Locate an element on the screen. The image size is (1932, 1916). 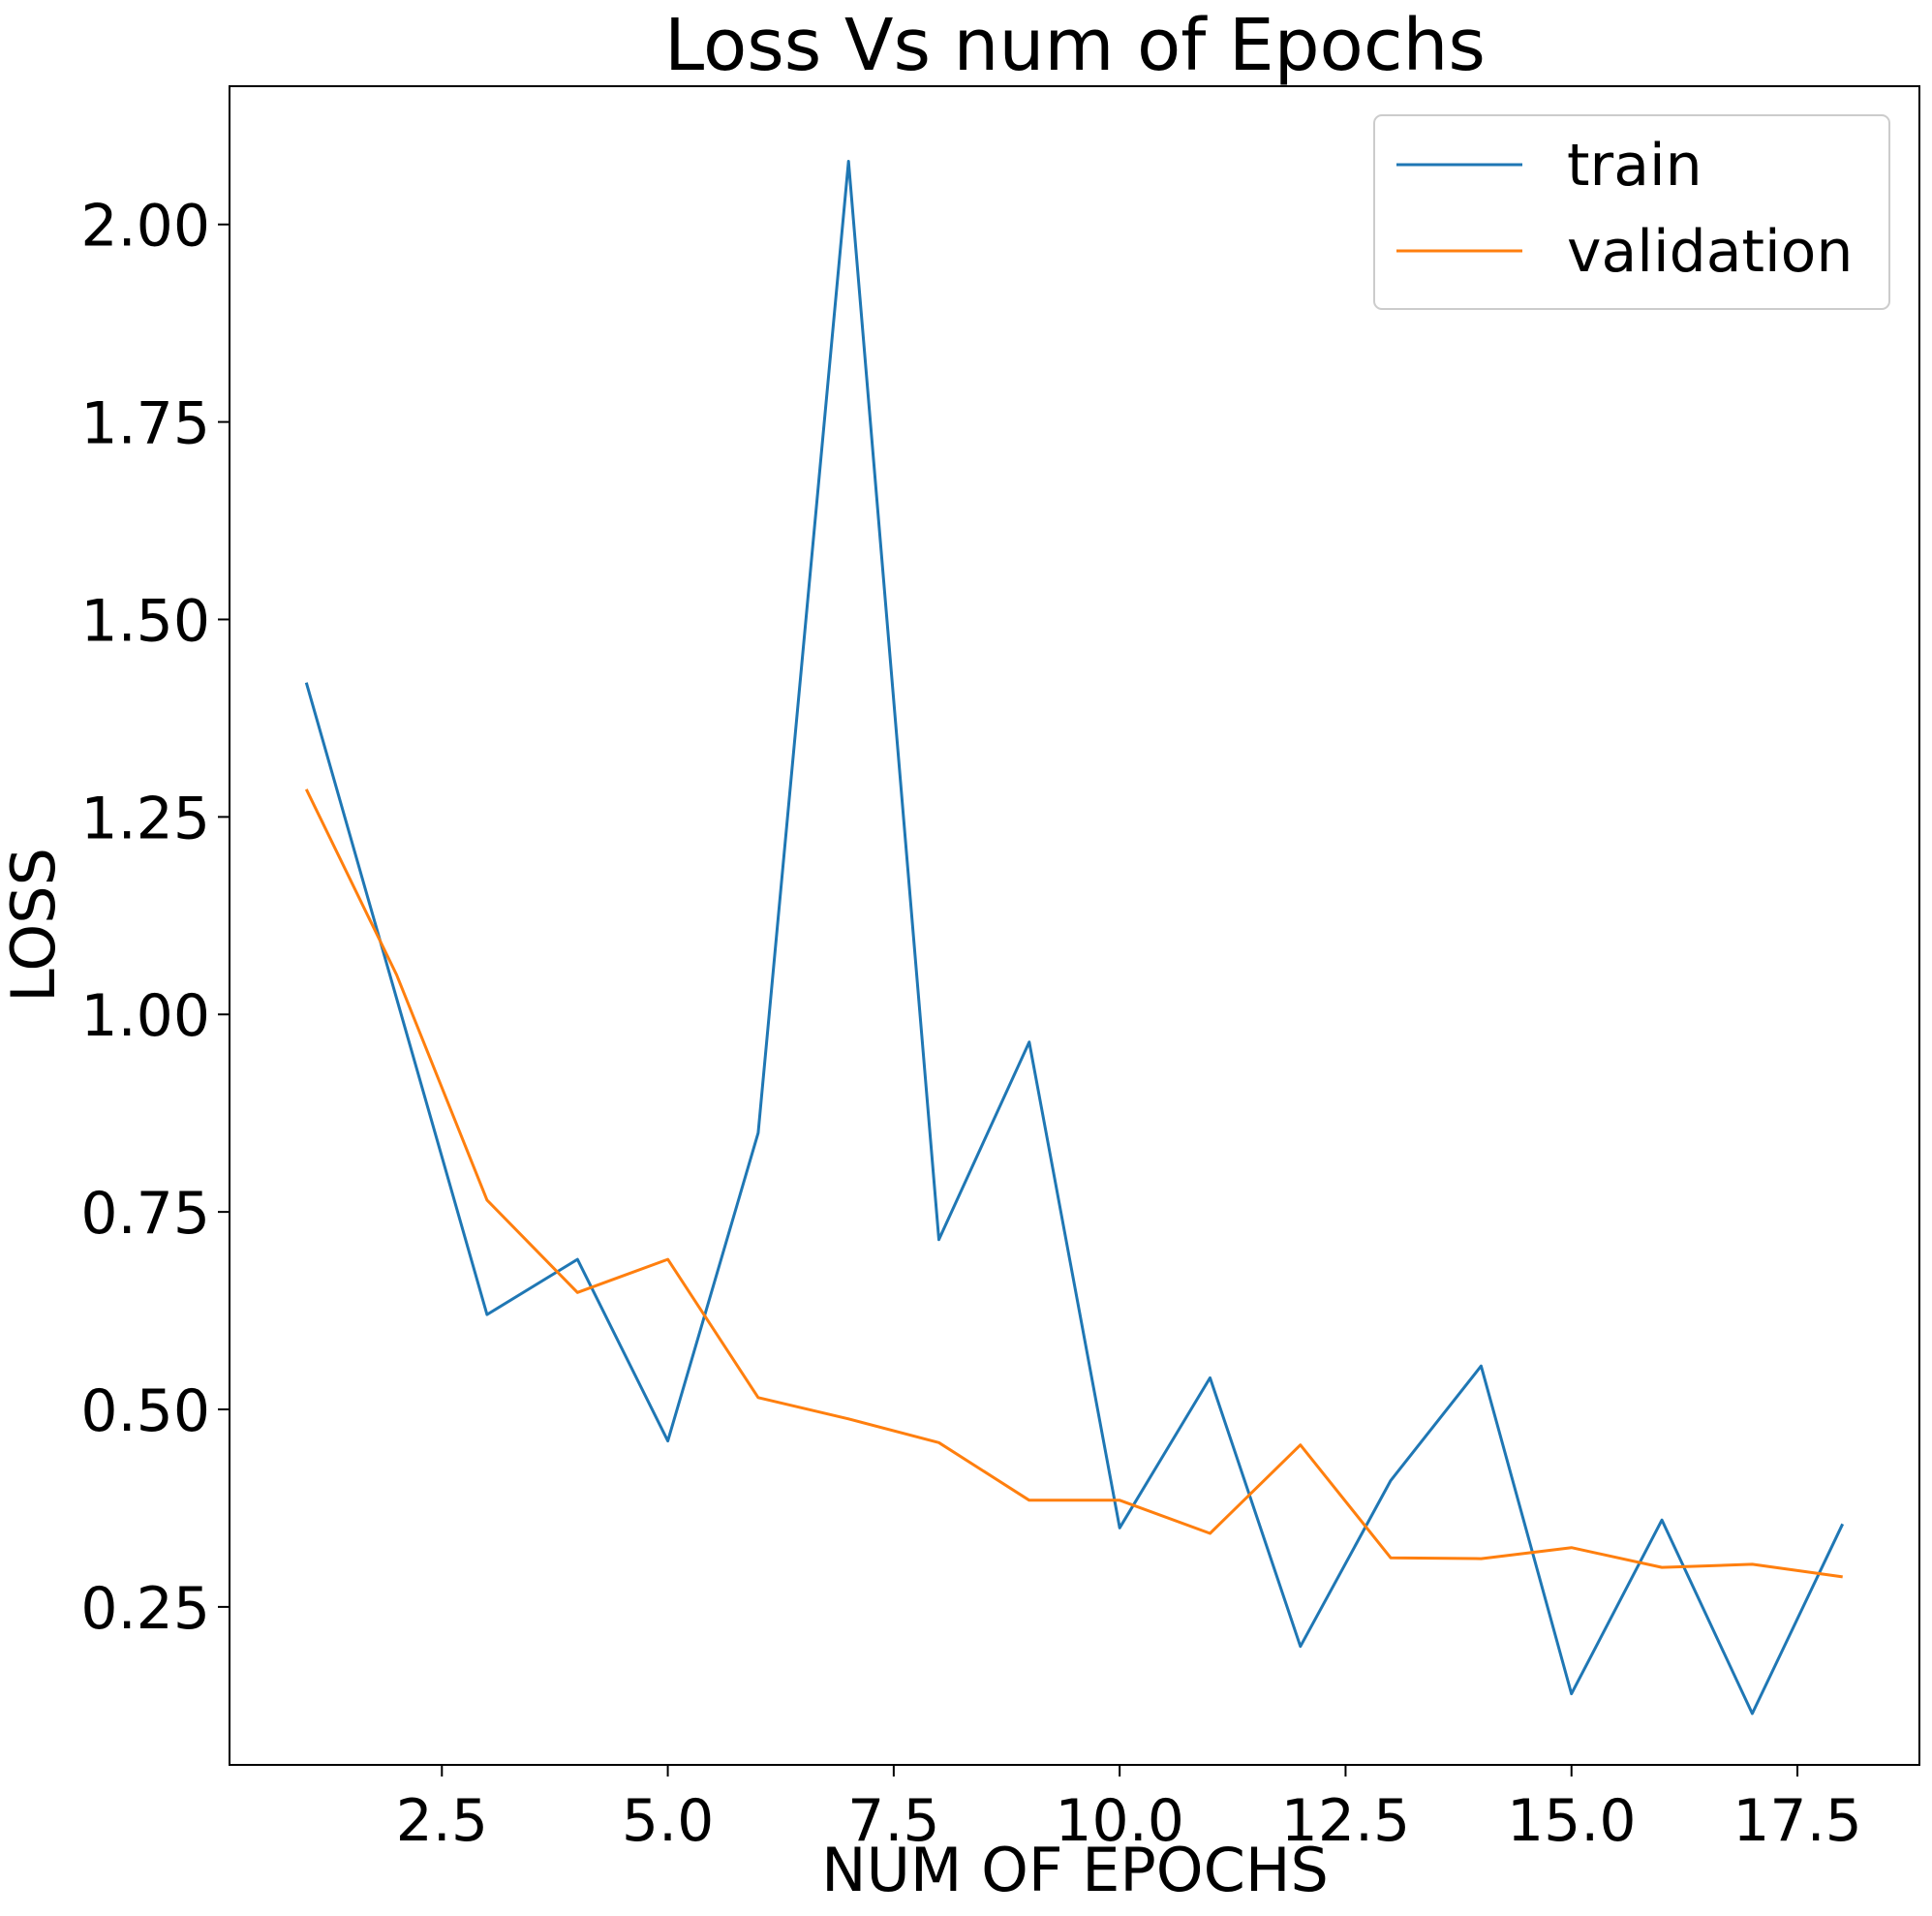
legend: train validation is located at coordinates (1631, 212).